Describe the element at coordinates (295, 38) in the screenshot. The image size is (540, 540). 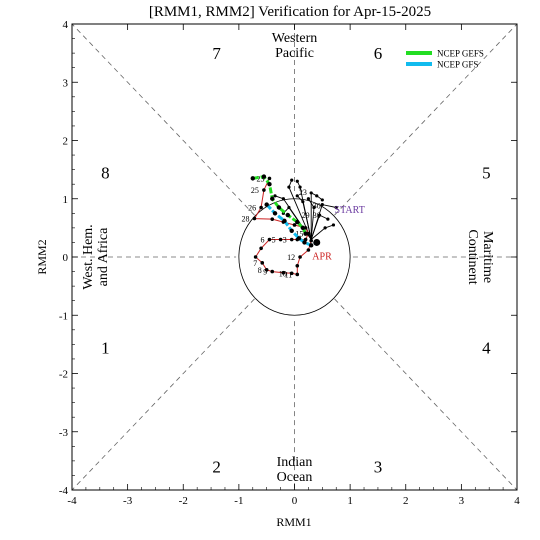
I see `region-western-pacific-line-0: Western` at that location.